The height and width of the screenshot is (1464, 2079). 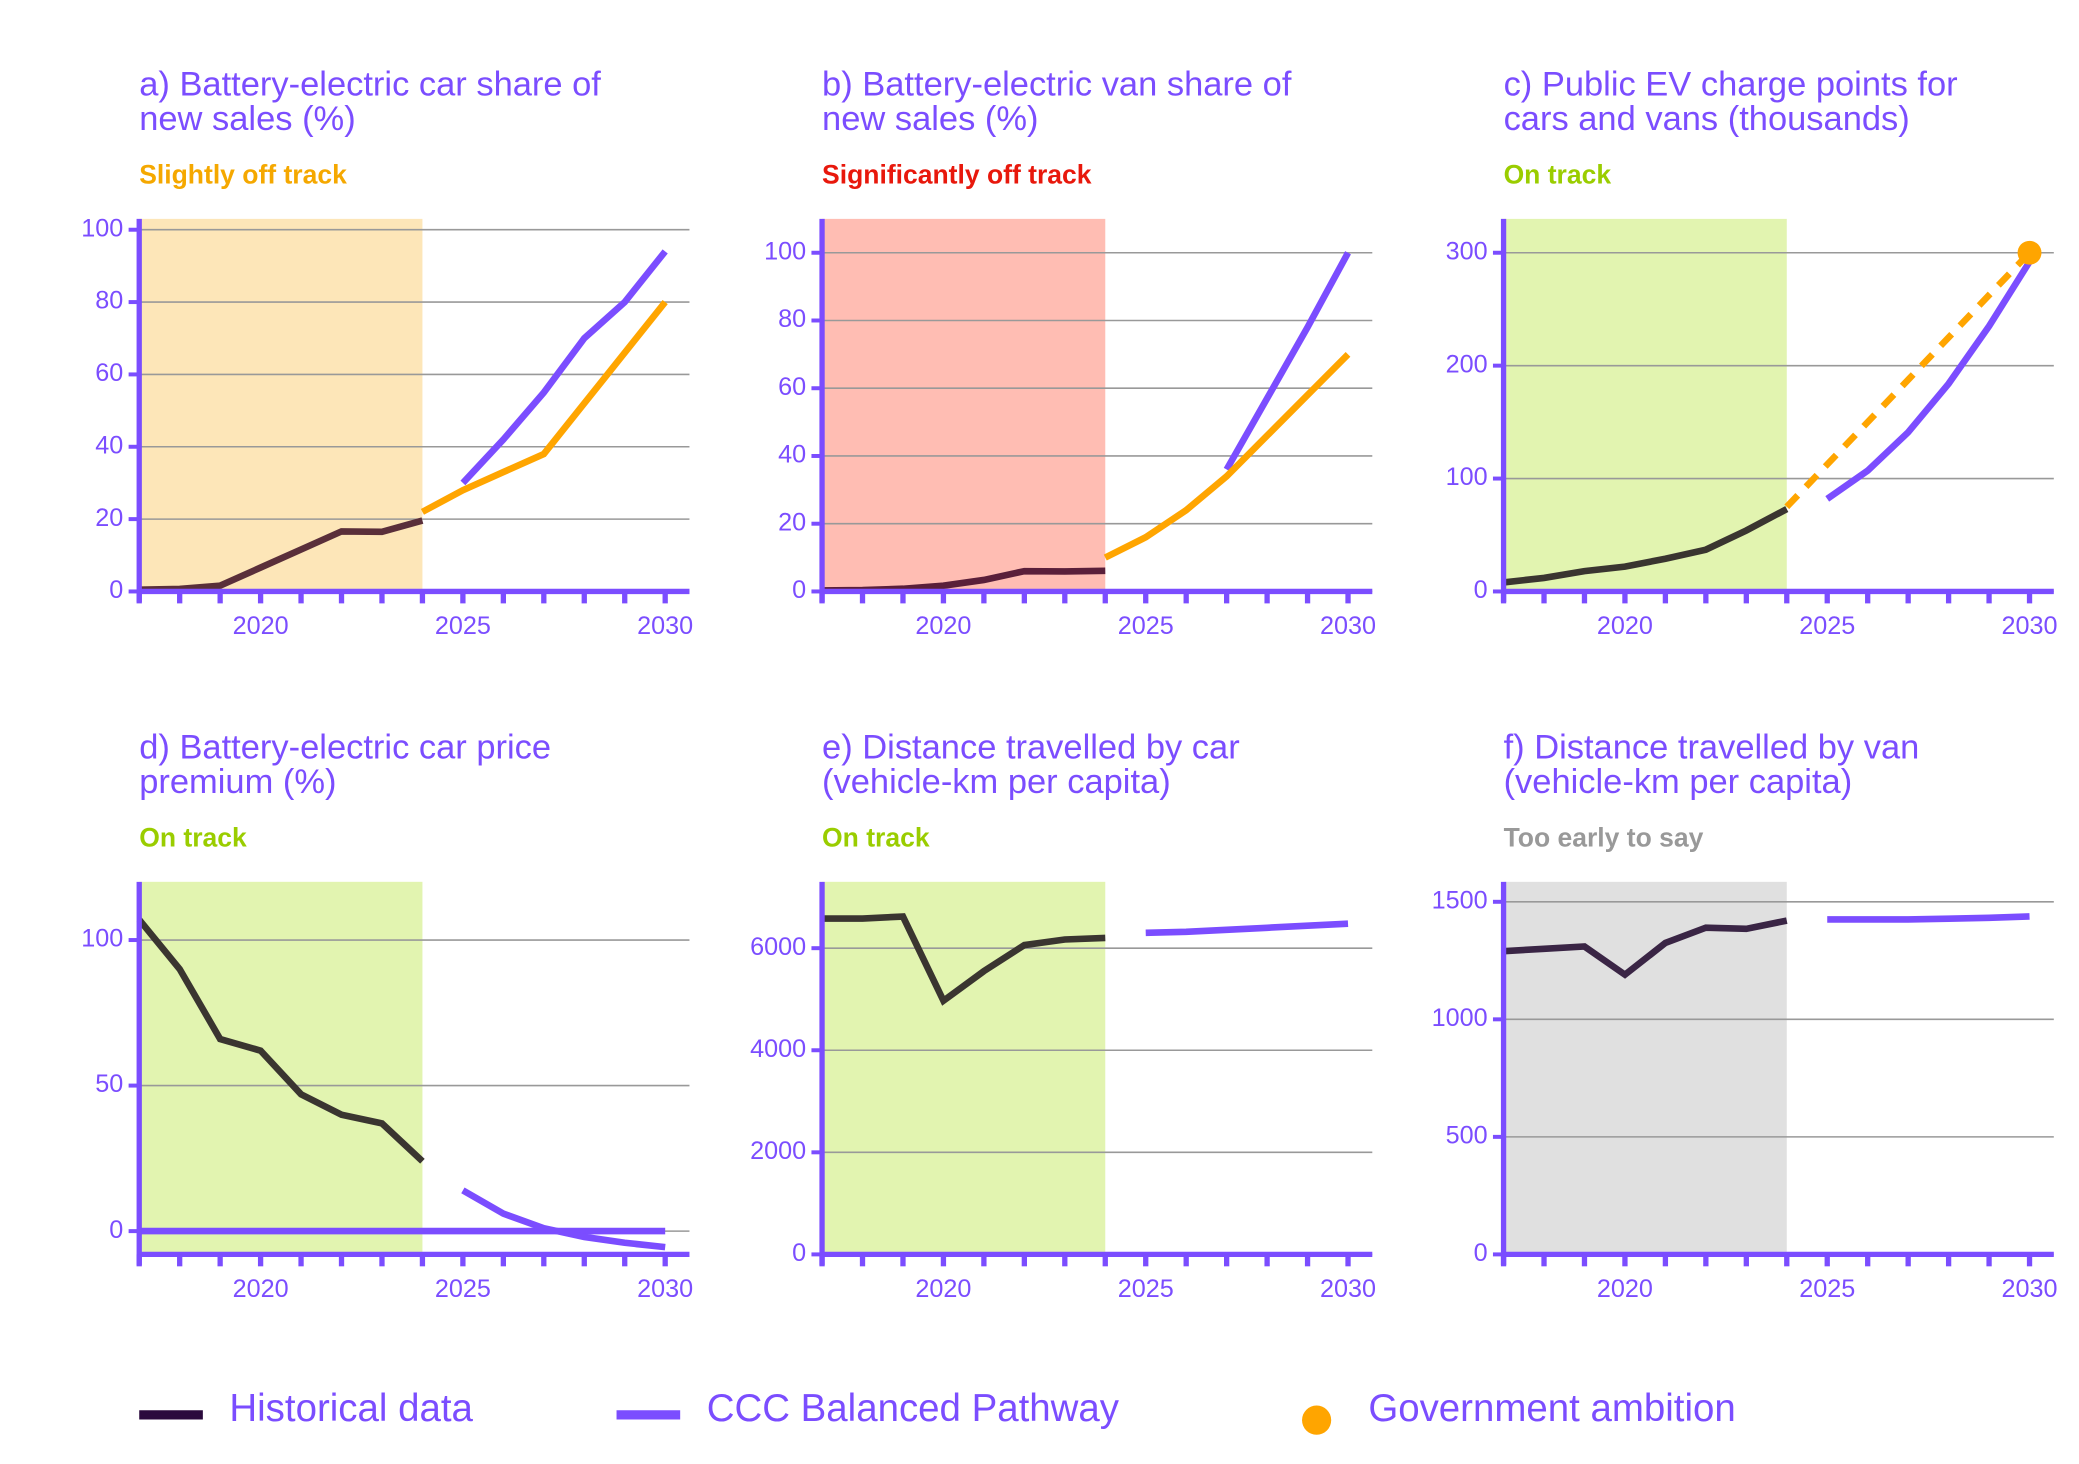 What do you see at coordinates (1604, 837) in the screenshot?
I see `status: Too early to say` at bounding box center [1604, 837].